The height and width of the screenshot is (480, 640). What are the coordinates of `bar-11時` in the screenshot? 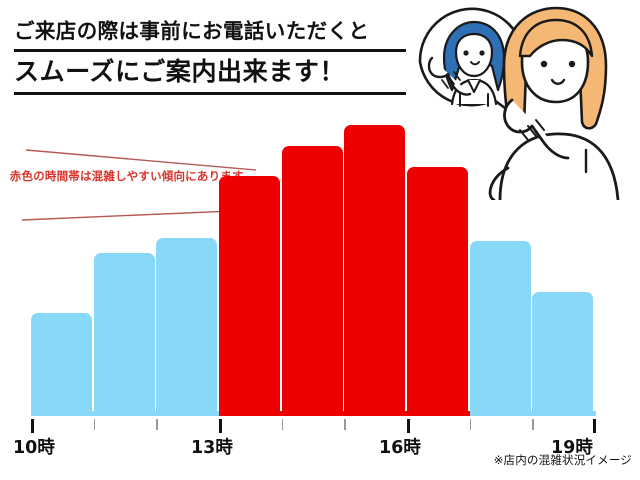 It's located at (124, 334).